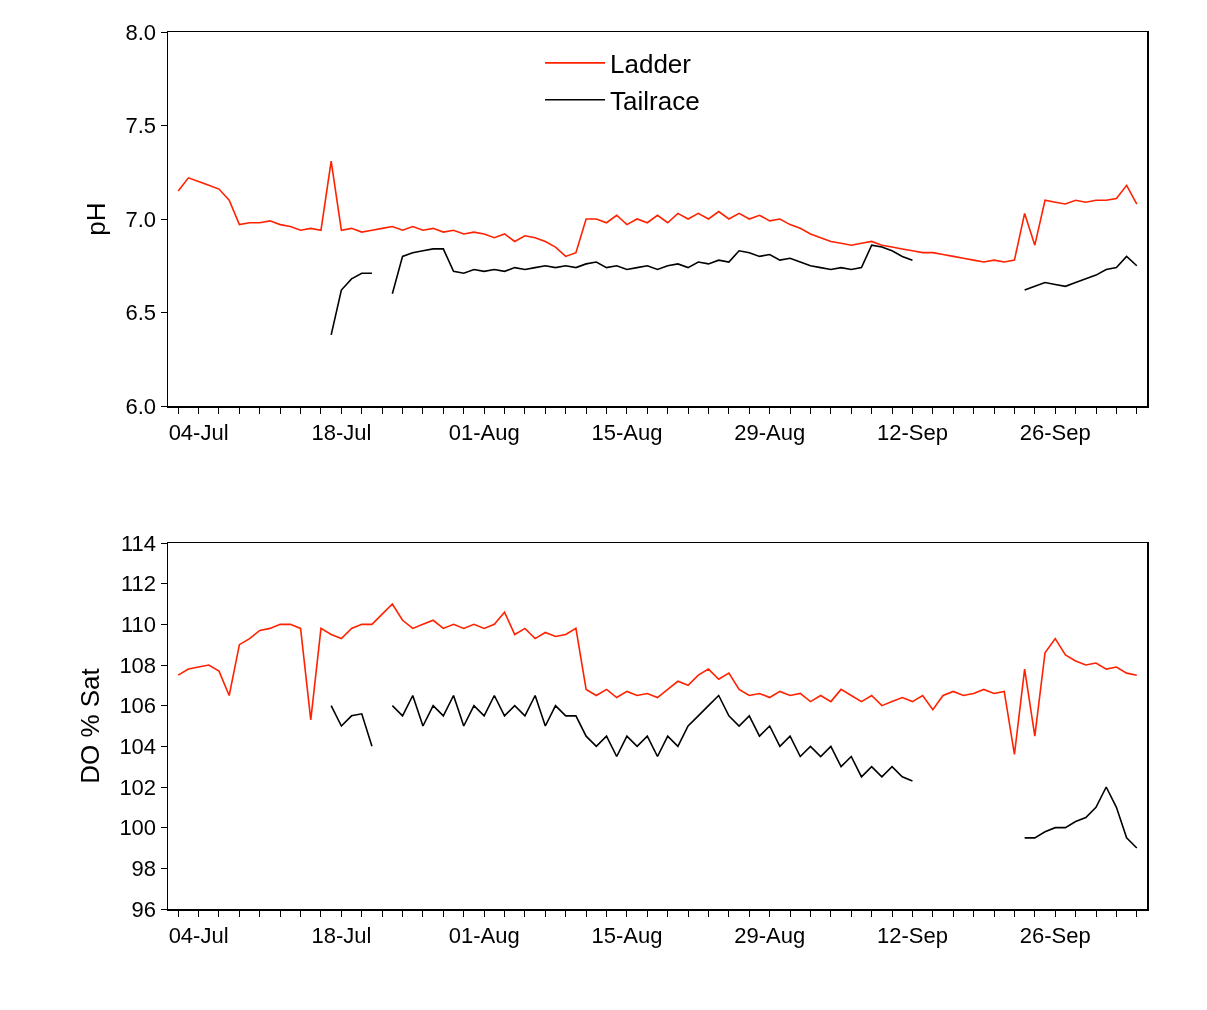  I want to click on y-tick-label: 96, so click(144, 909).